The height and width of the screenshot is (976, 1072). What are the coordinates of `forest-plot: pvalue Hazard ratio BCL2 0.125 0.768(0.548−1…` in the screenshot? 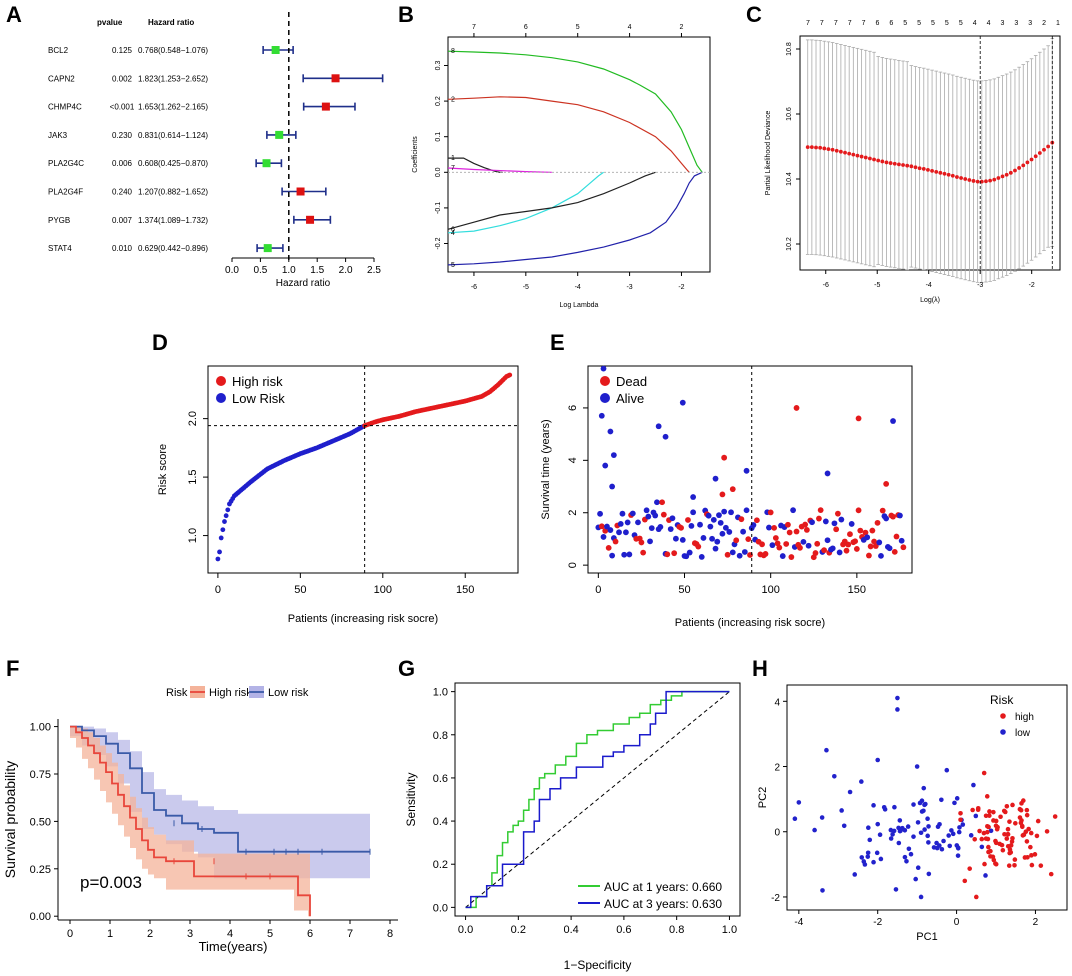 It's located at (216, 150).